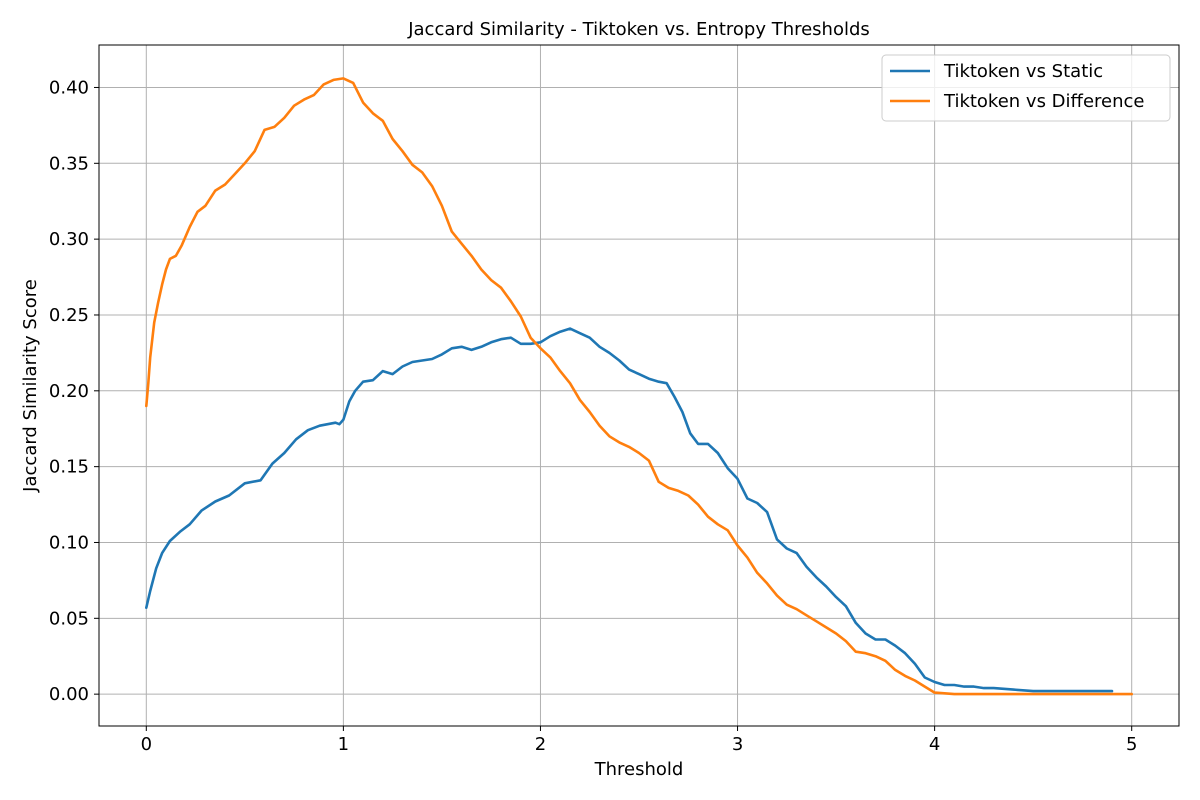 Image resolution: width=1200 pixels, height=800 pixels. I want to click on y-tick-label: 0.15, so click(69, 467).